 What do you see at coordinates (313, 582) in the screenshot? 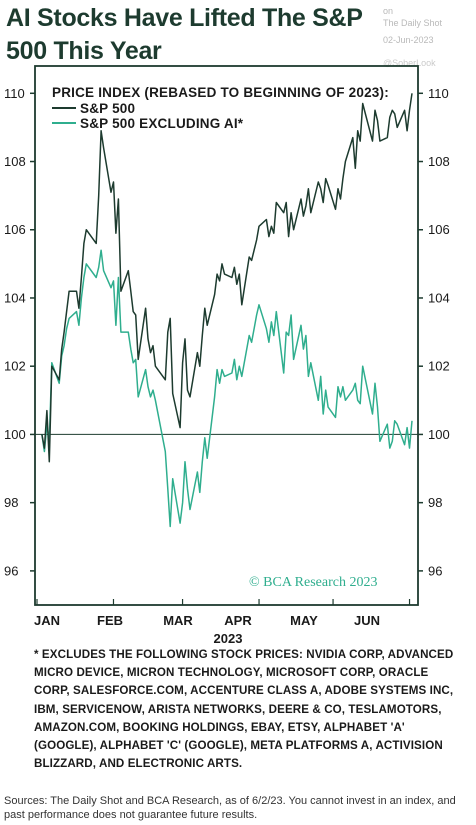
I see `chart-credit: © BCA Research 2023` at bounding box center [313, 582].